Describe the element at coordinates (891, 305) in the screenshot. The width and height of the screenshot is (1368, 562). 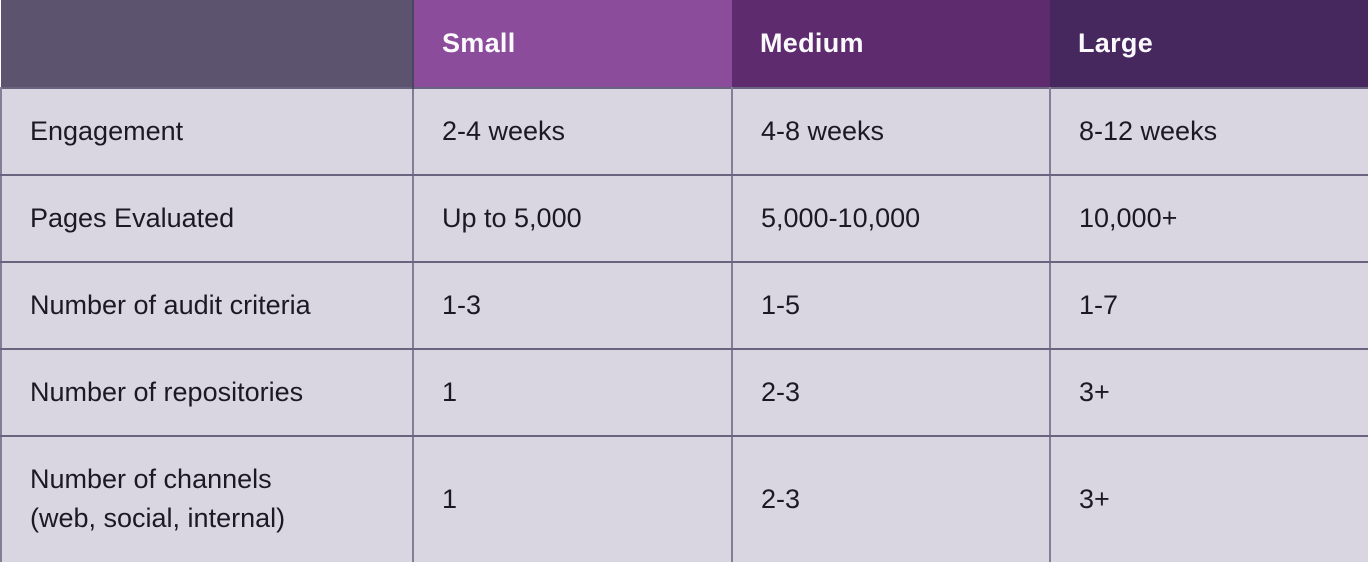
I see `cell-criteria-medium: 1-5` at that location.